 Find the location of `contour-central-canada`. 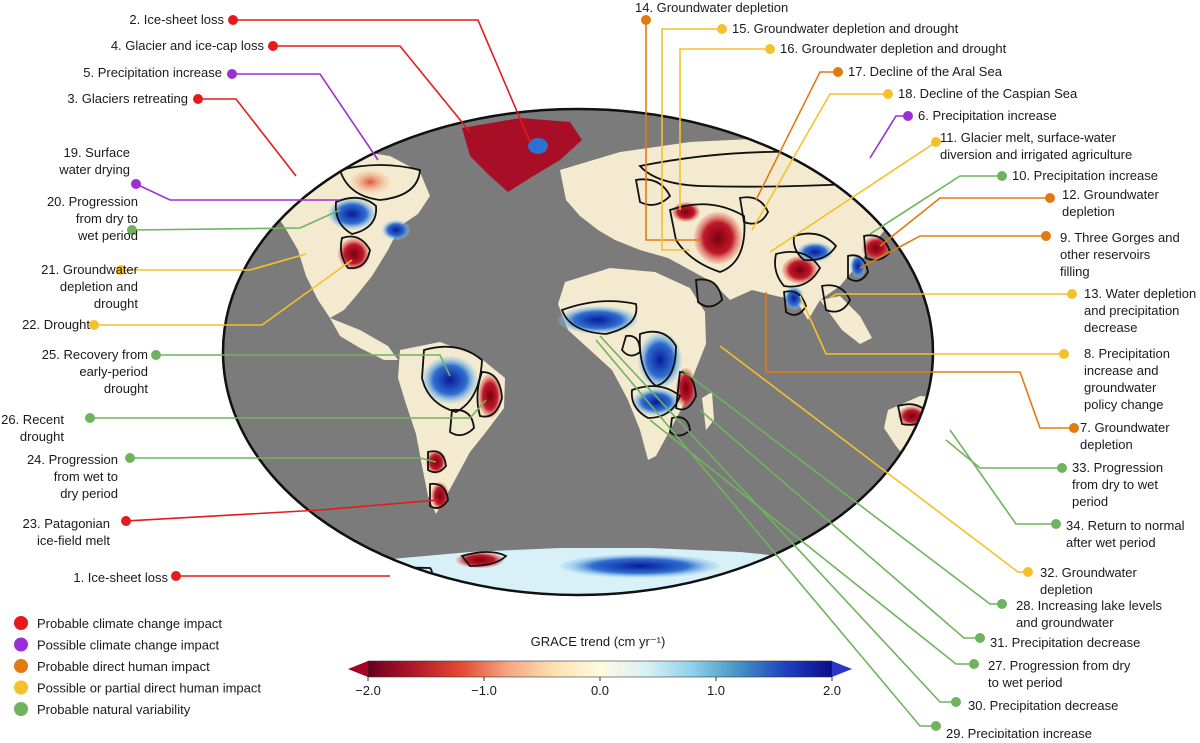

contour-central-canada is located at coordinates (355, 215).